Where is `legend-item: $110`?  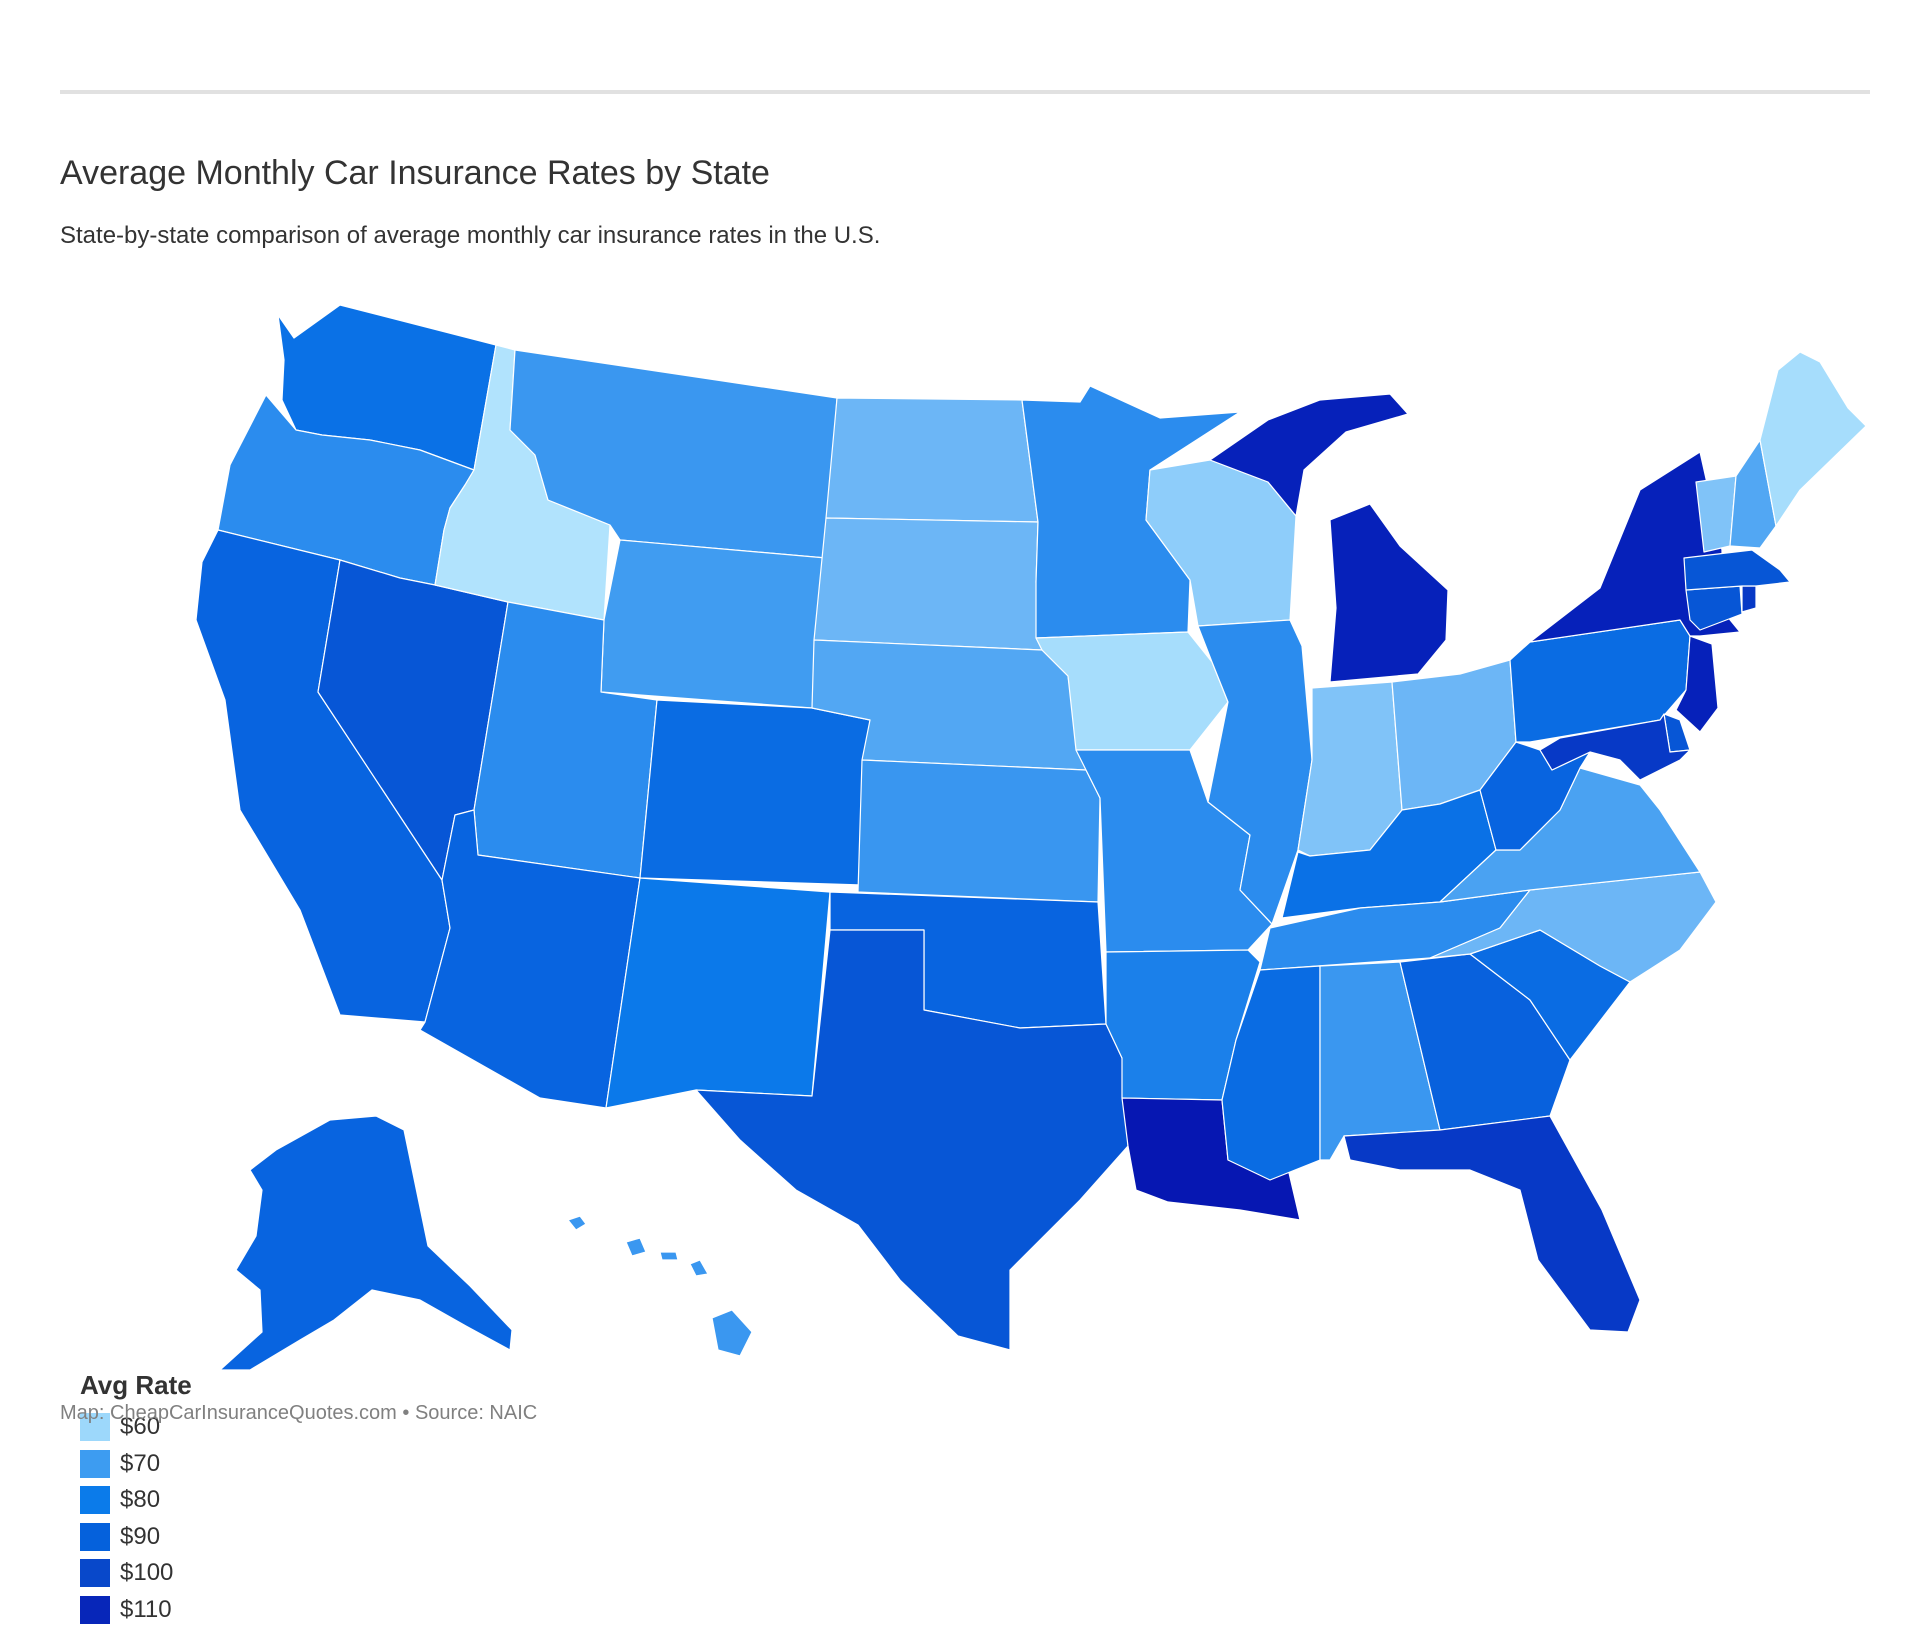 legend-item: $110 is located at coordinates (180, 1610).